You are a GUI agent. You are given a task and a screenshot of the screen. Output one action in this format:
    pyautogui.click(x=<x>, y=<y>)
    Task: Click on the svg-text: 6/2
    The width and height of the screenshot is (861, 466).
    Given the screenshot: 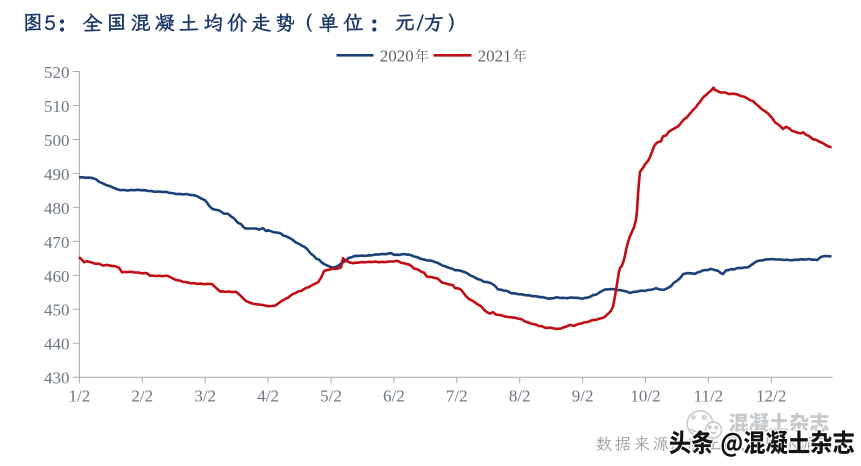 What is the action you would take?
    pyautogui.click(x=394, y=396)
    